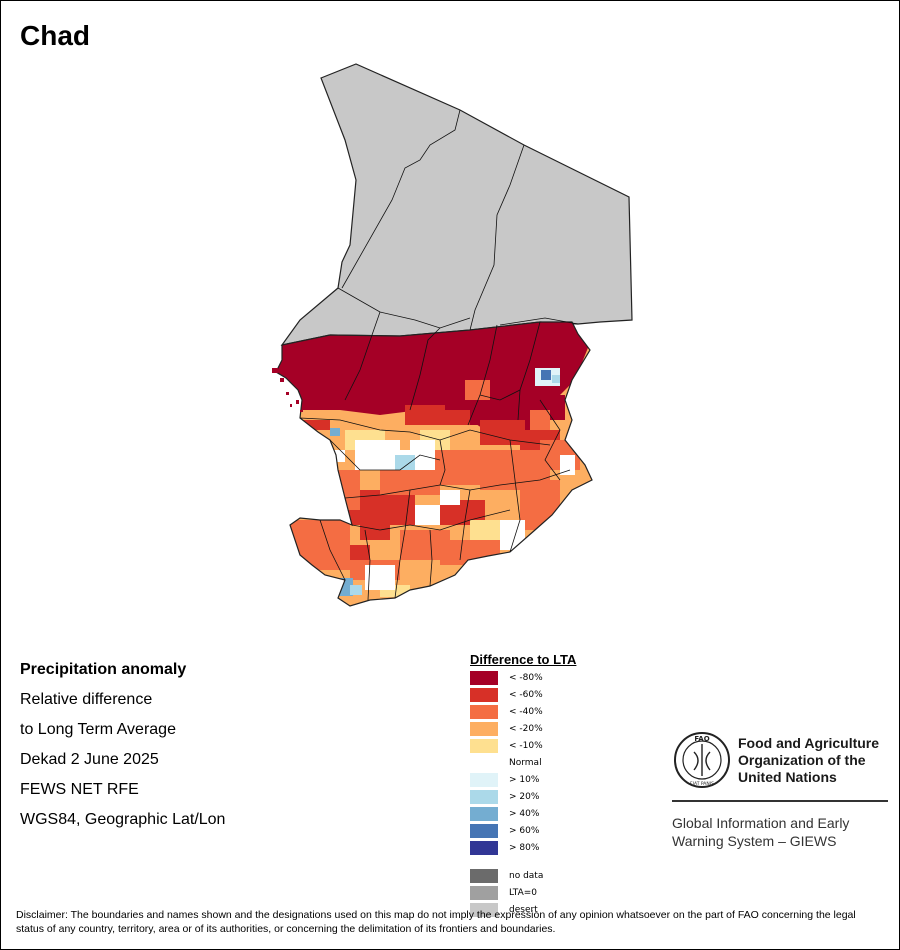  I want to click on info-projection: WGS84, Geographic Lat/Lon, so click(123, 819).